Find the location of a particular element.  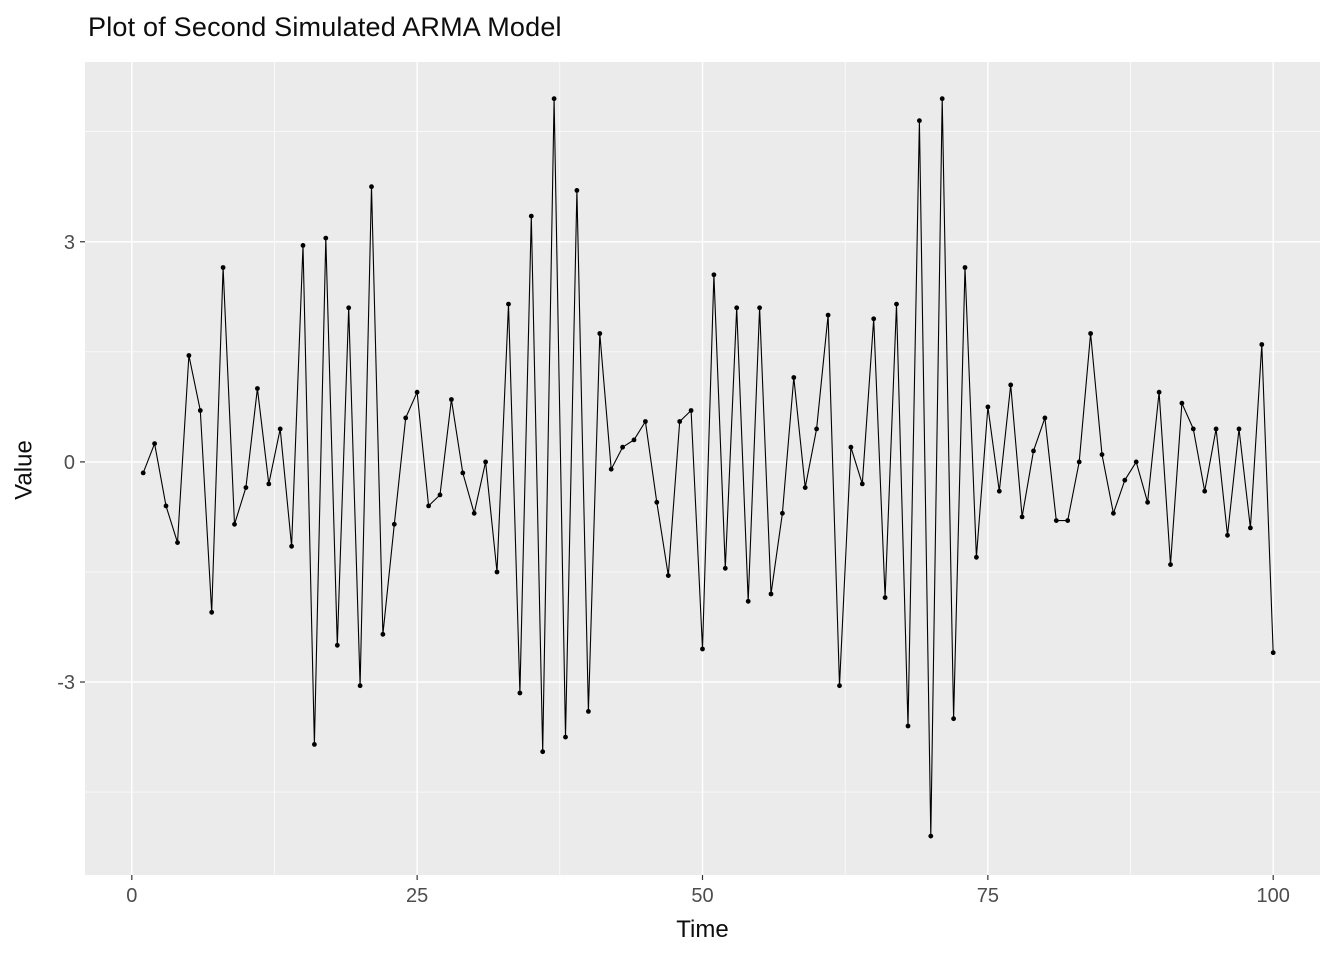

y-tick-label: 3 is located at coordinates (69, 243).